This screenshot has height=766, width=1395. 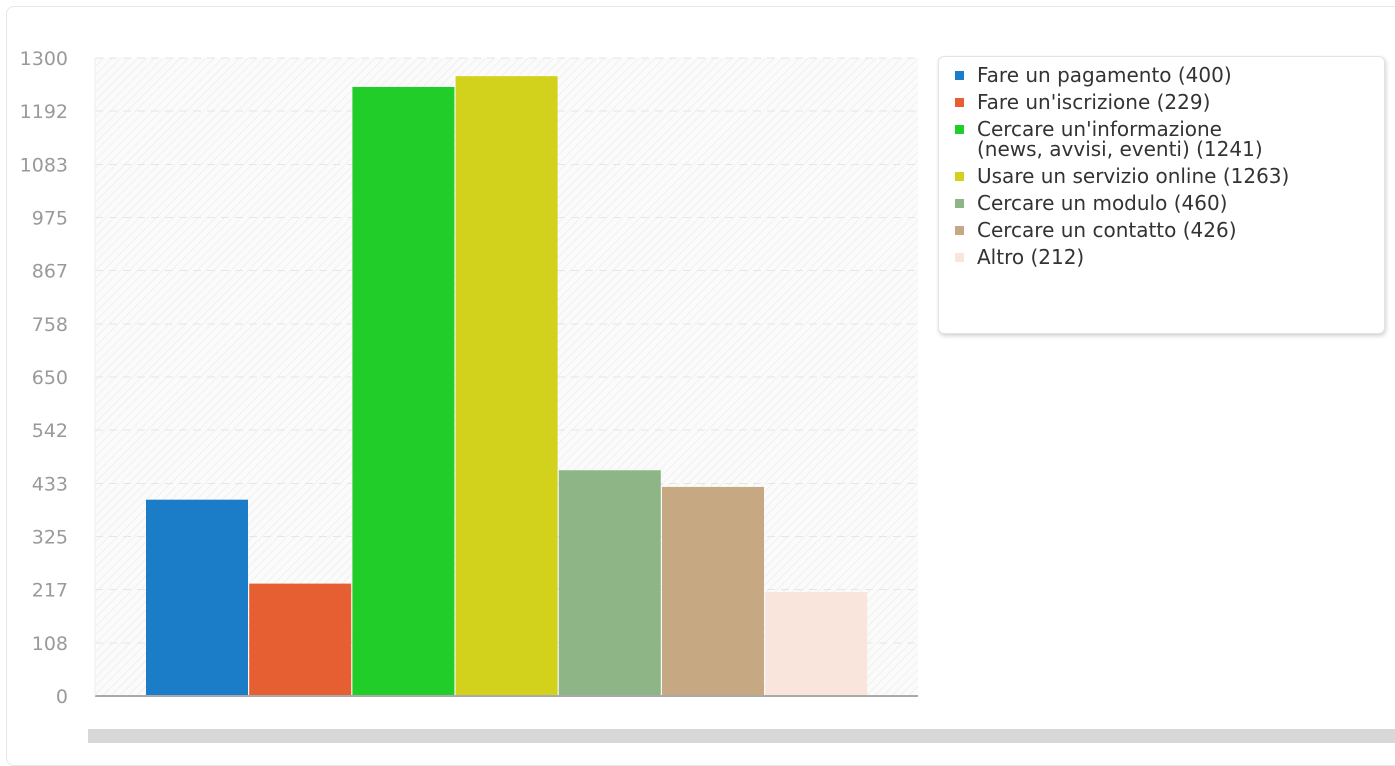 What do you see at coordinates (741, 736) in the screenshot?
I see `horizontal-scrollbar` at bounding box center [741, 736].